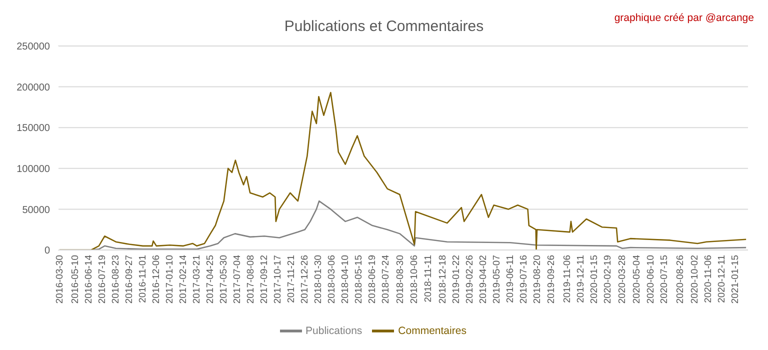  Describe the element at coordinates (36, 210) in the screenshot. I see `y-tick-label: 50000` at that location.